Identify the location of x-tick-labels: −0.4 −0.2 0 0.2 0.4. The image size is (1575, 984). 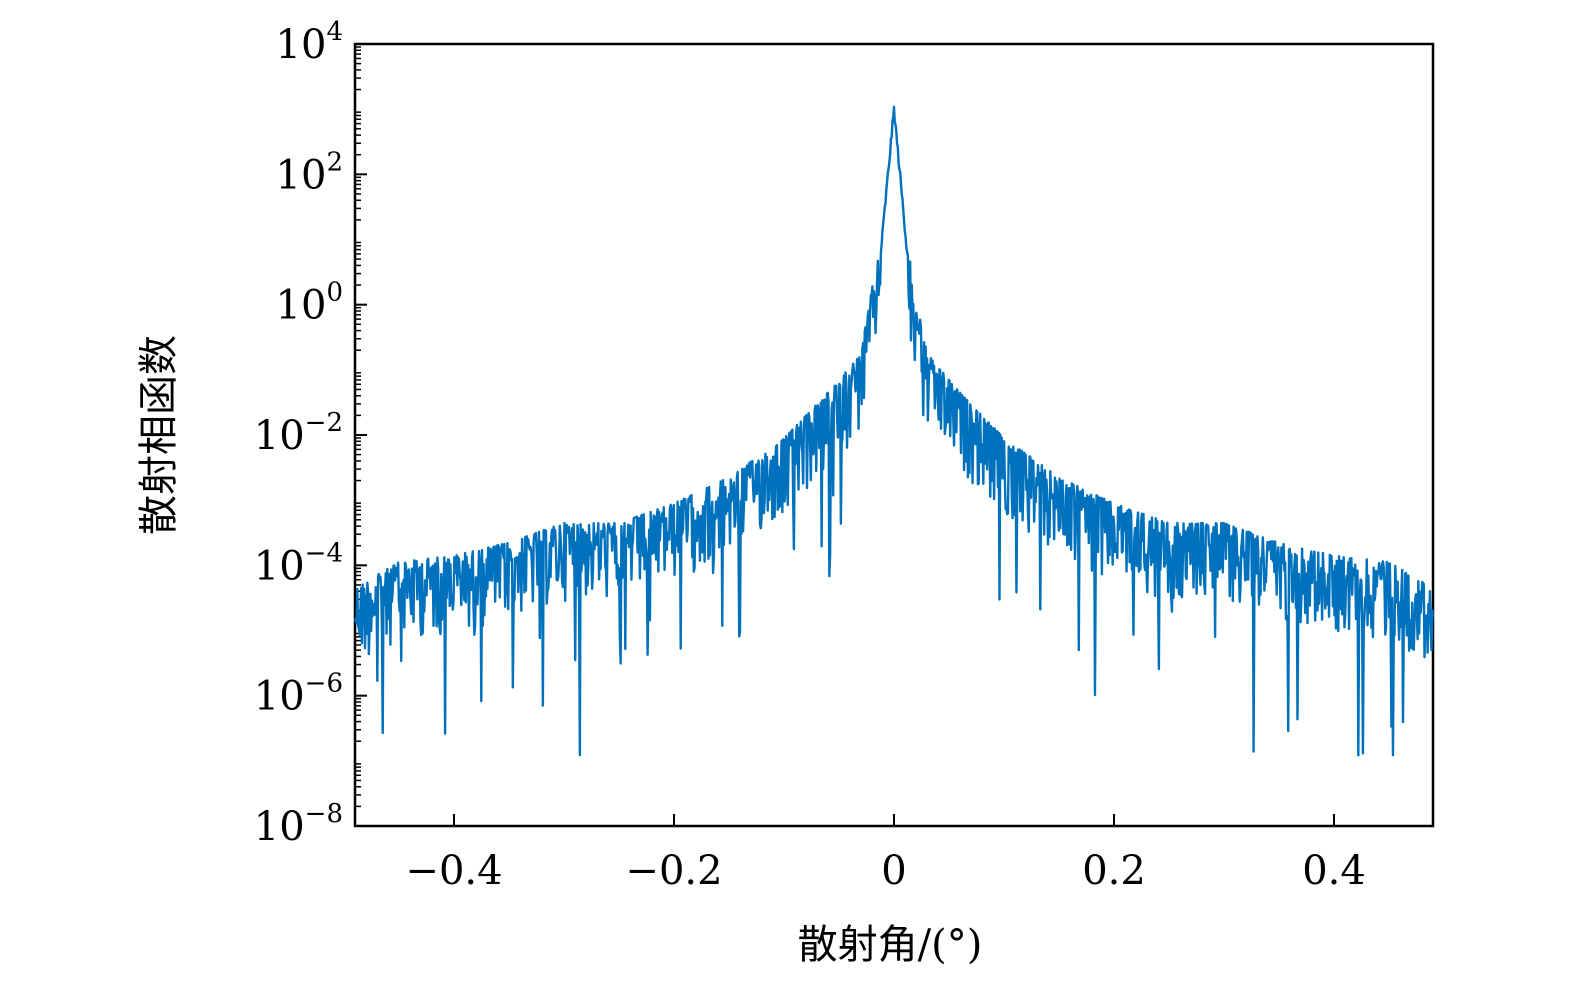
(885, 871).